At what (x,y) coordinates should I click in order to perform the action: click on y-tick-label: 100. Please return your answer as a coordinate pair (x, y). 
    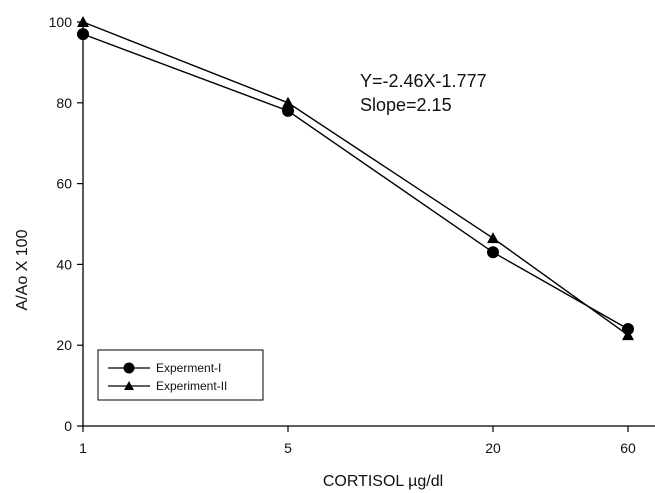
    Looking at the image, I should click on (61, 22).